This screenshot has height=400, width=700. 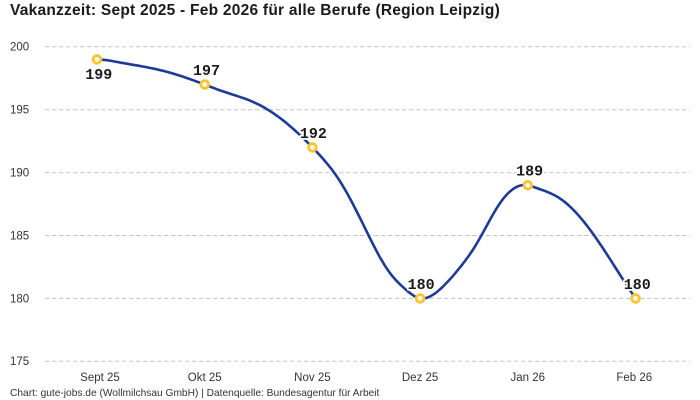 What do you see at coordinates (19, 236) in the screenshot?
I see `svg-text: 185` at bounding box center [19, 236].